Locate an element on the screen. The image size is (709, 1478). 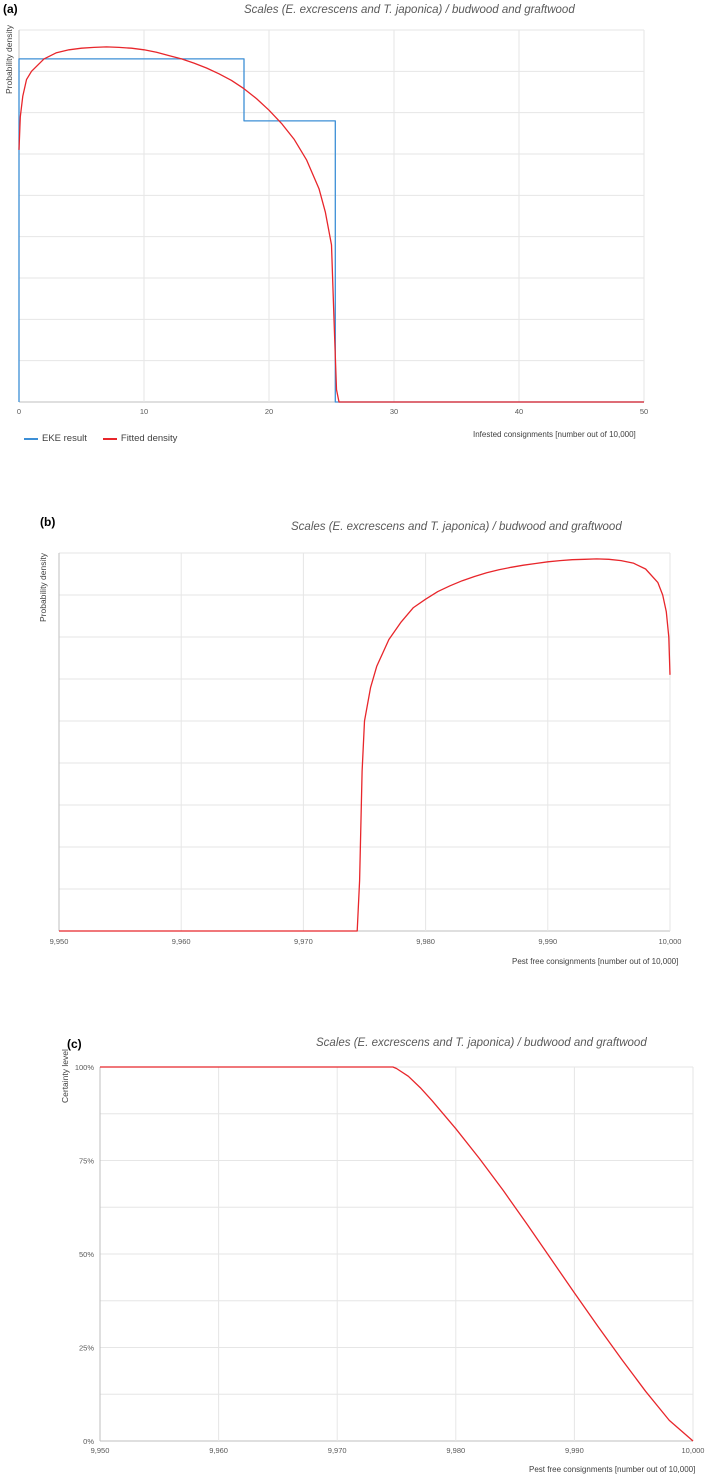
panel-c-xtick-label: 9,950 is located at coordinates (100, 1450).